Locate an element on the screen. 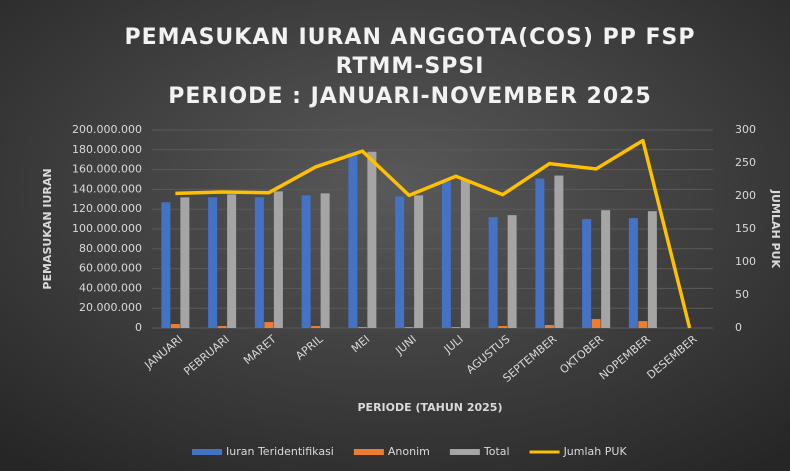  y-tick-label: 20.000.000 is located at coordinates (110, 307).